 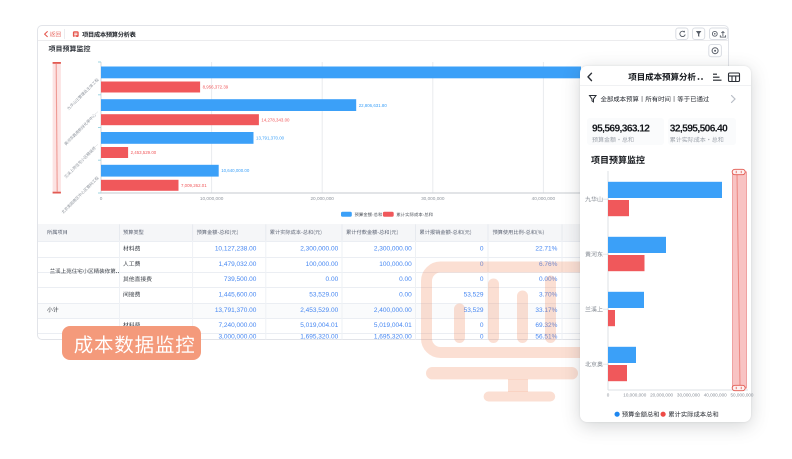 I want to click on svg-text: 2,400,000.00, so click(x=393, y=310).